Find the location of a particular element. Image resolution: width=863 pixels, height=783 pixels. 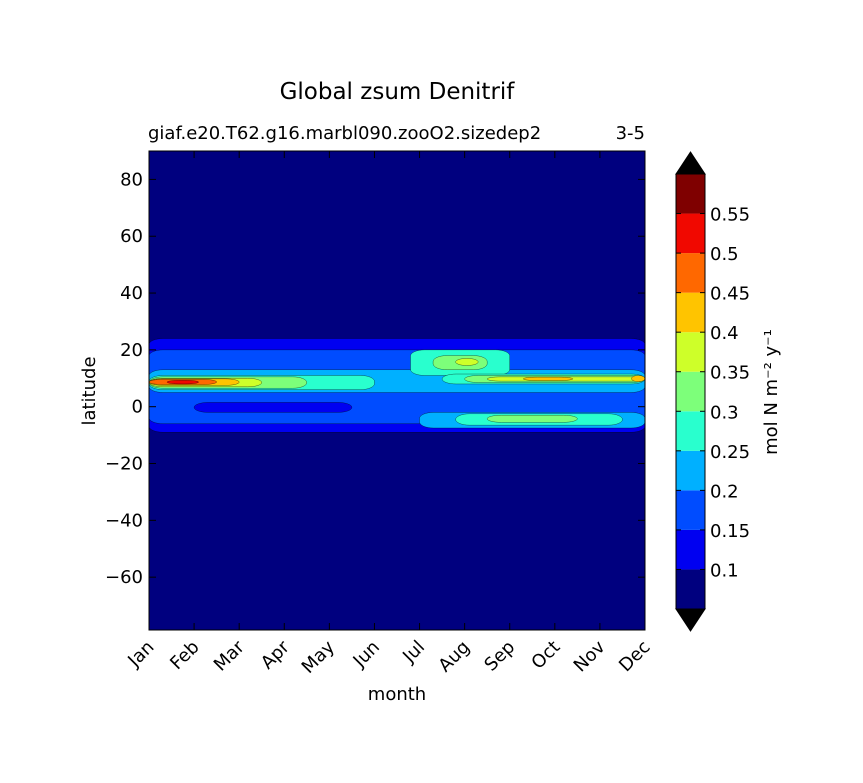

y-tick-label: −20 is located at coordinates (124, 464).